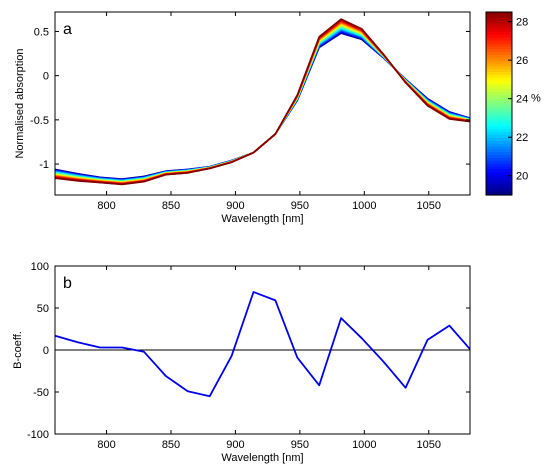 This screenshot has height=475, width=550. I want to click on y-tick-label: 100, so click(40, 267).